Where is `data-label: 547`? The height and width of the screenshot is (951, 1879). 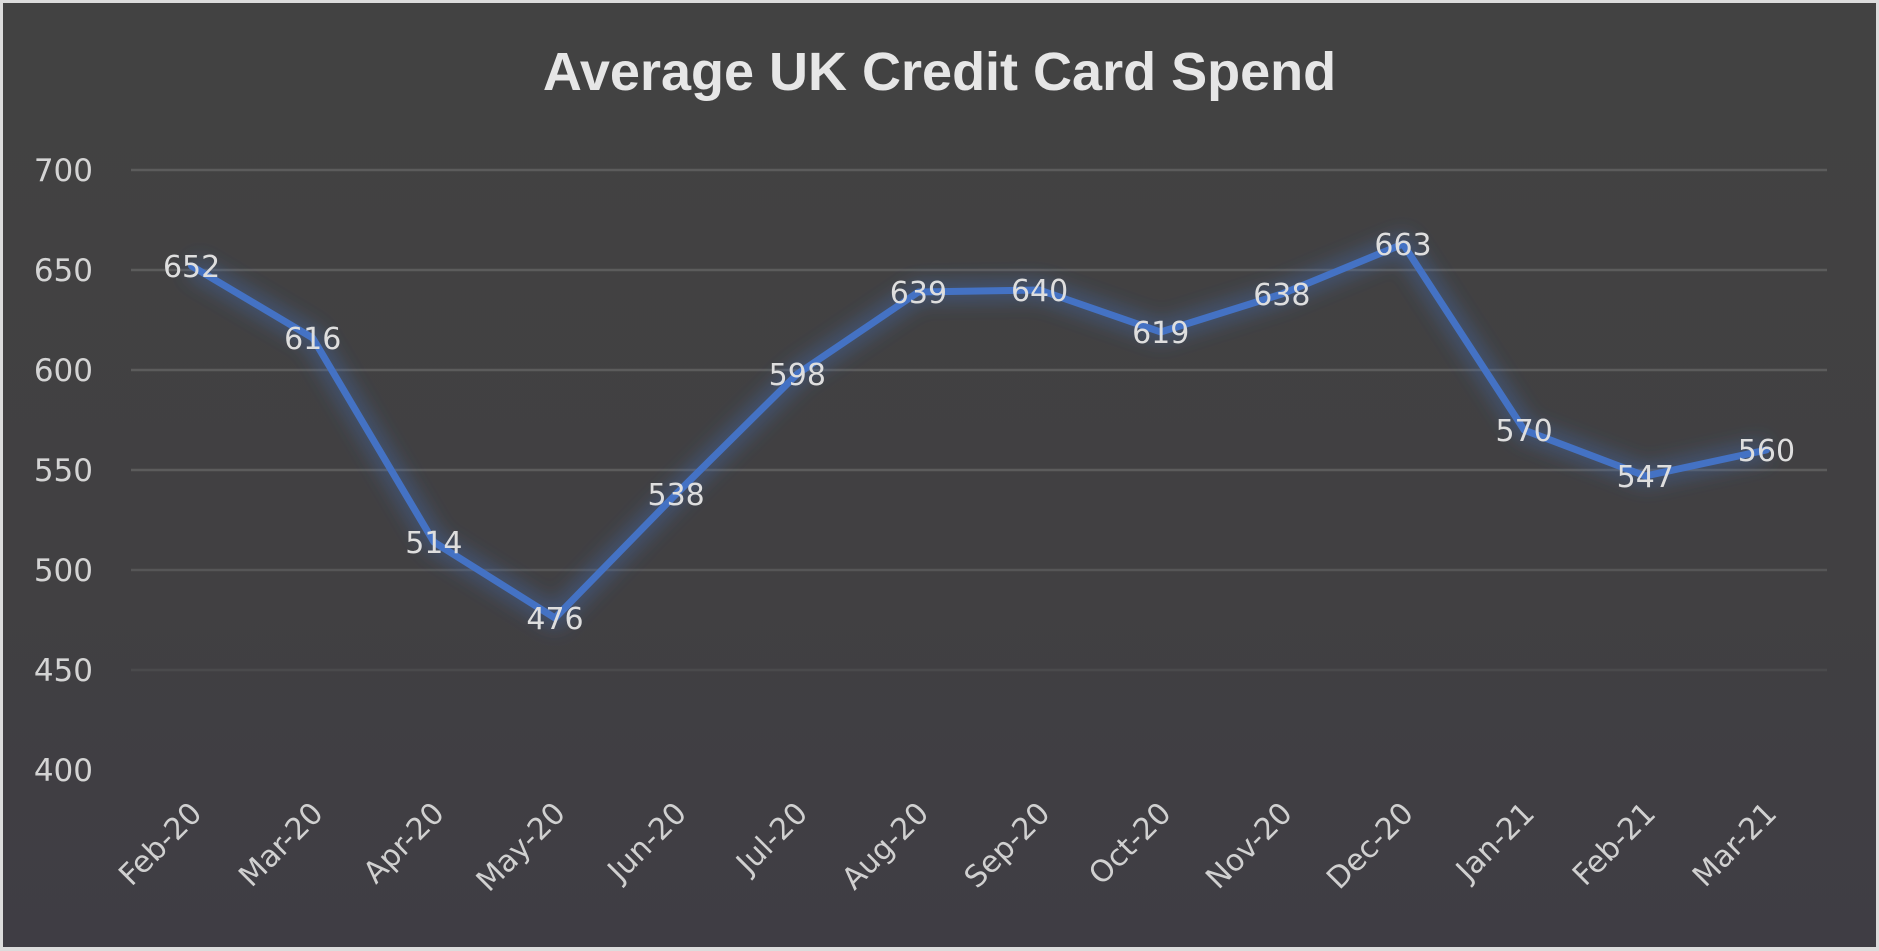
data-label: 547 is located at coordinates (1645, 477).